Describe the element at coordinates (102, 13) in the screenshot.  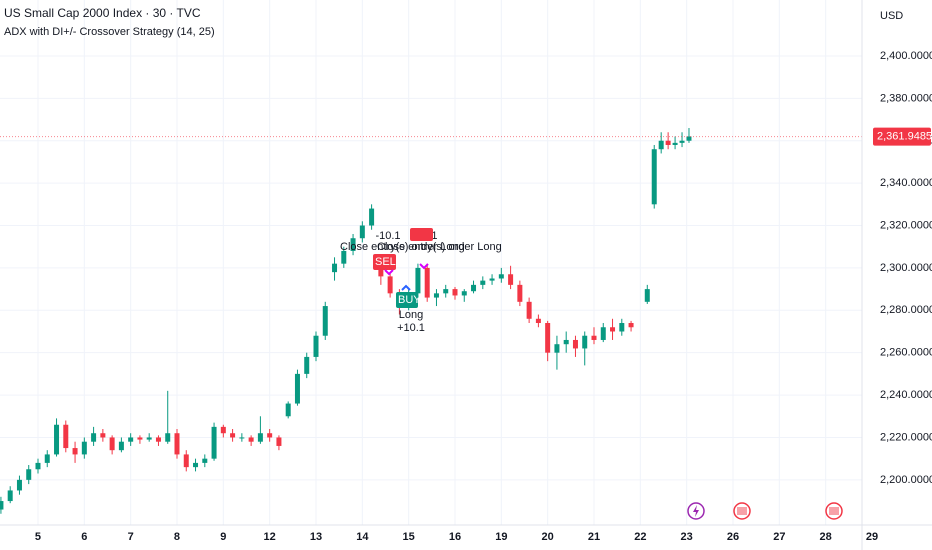
I see `chart-title: US Small Cap 2000 Index · 30 · TVC` at that location.